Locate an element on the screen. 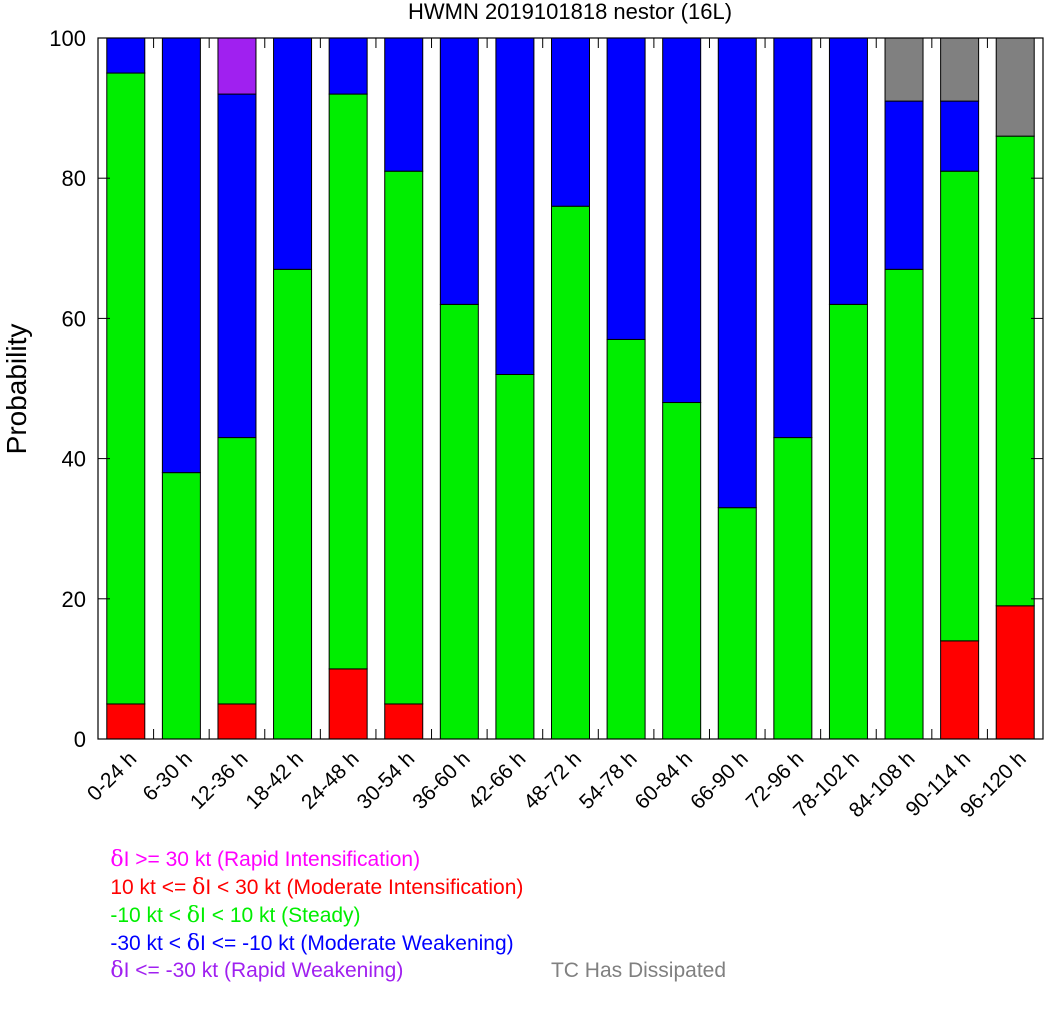 The height and width of the screenshot is (1011, 1057). y-tick-label: 60 is located at coordinates (74, 318).